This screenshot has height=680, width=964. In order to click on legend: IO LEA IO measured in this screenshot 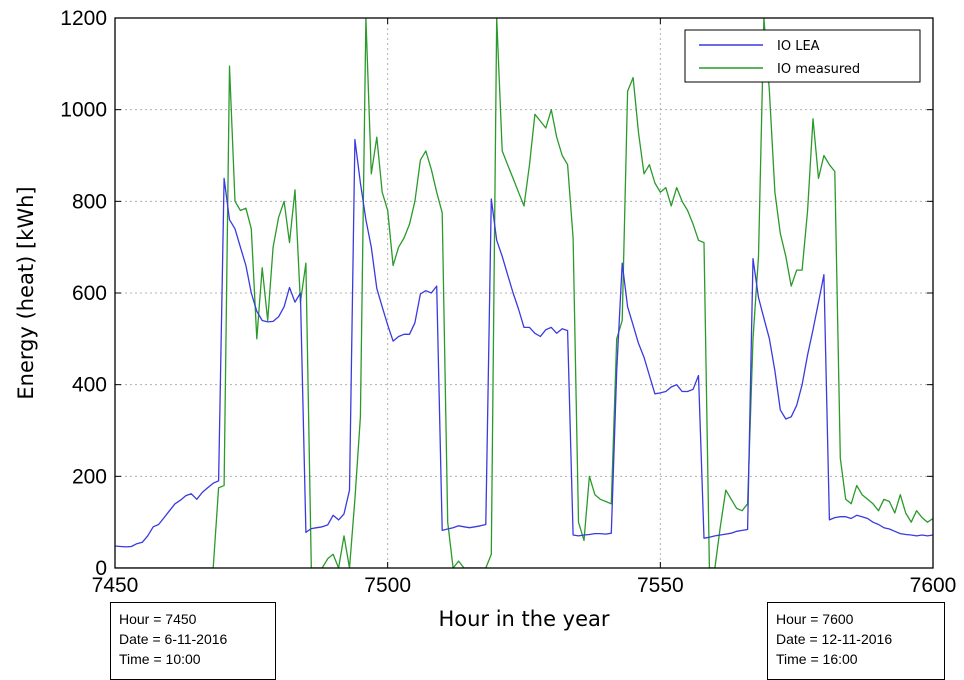, I will do `click(802, 56)`.